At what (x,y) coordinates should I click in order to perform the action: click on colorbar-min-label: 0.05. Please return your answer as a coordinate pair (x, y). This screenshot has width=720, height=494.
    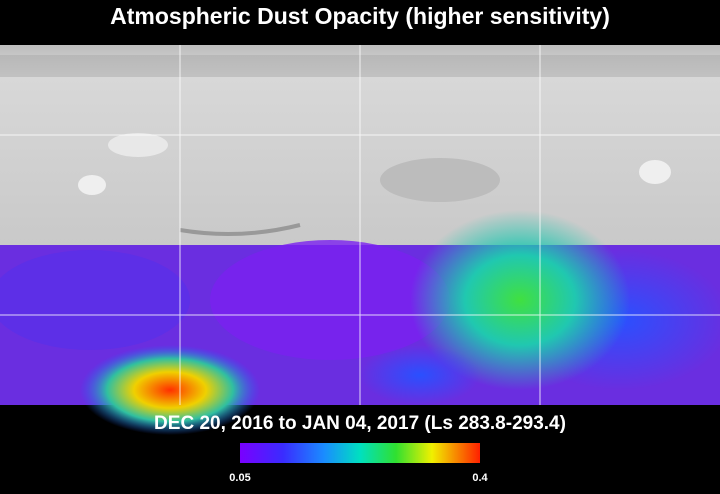
    Looking at the image, I should click on (239, 478).